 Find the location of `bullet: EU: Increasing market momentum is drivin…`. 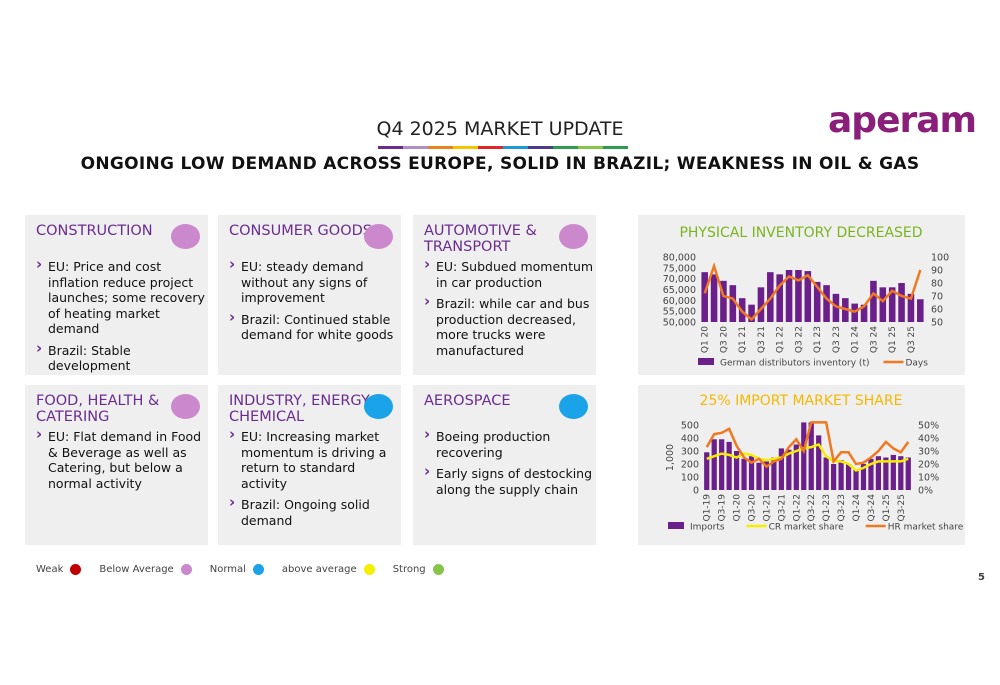

bullet: EU: Increasing market momentum is drivin… is located at coordinates (314, 459).